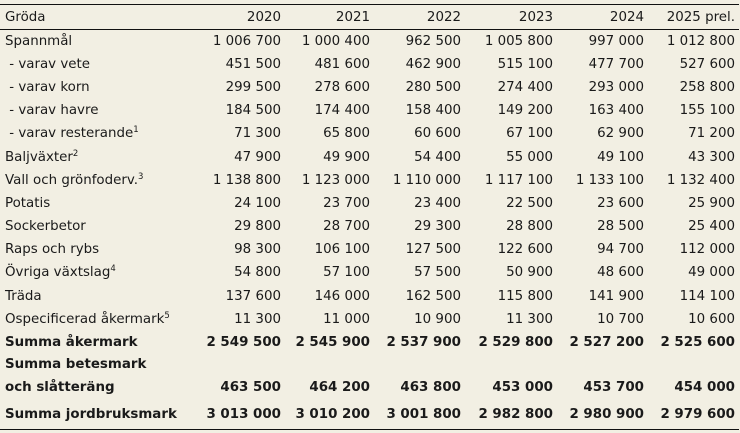 This screenshot has height=433, width=740. I want to click on cell-value: 3 001 800, so click(419, 415).